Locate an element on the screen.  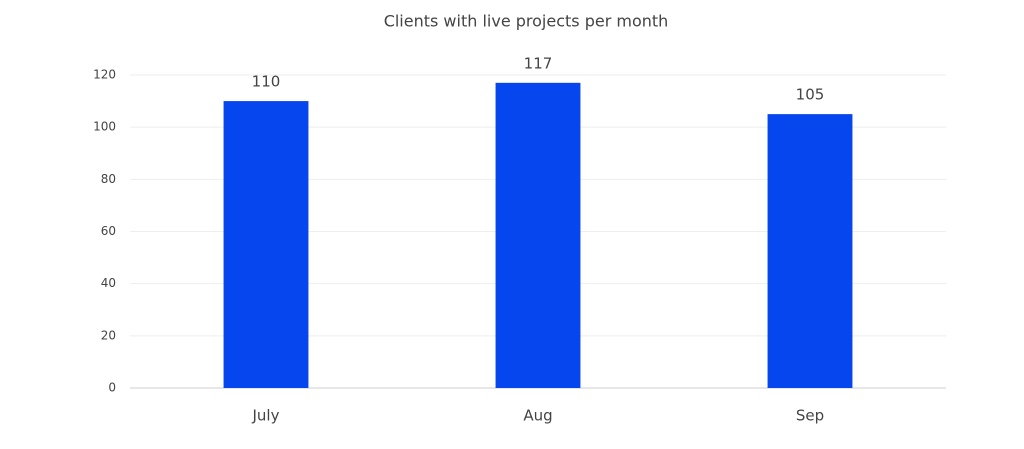
y-tick-label: 80 is located at coordinates (108, 179).